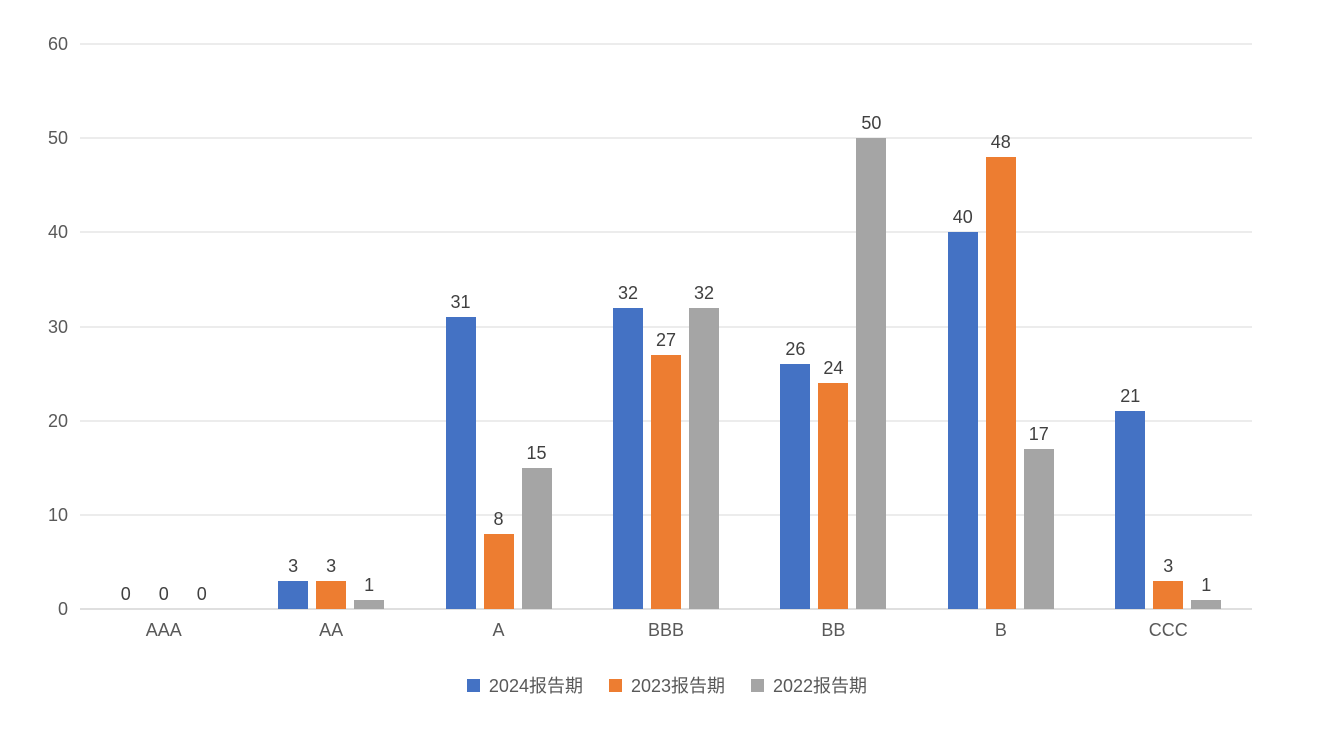 Image resolution: width=1334 pixels, height=734 pixels. I want to click on x-axis-category-label: BB, so click(833, 630).